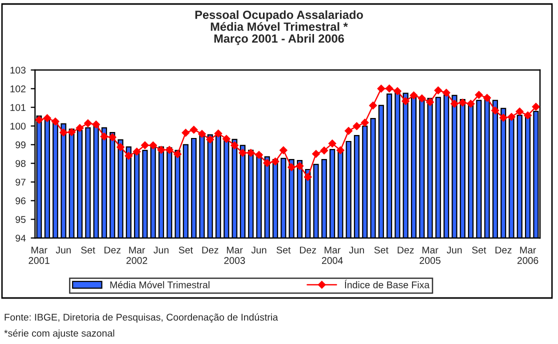 The height and width of the screenshot is (344, 558). What do you see at coordinates (430, 255) in the screenshot?
I see `x-tick-label: Mar 2005` at bounding box center [430, 255].